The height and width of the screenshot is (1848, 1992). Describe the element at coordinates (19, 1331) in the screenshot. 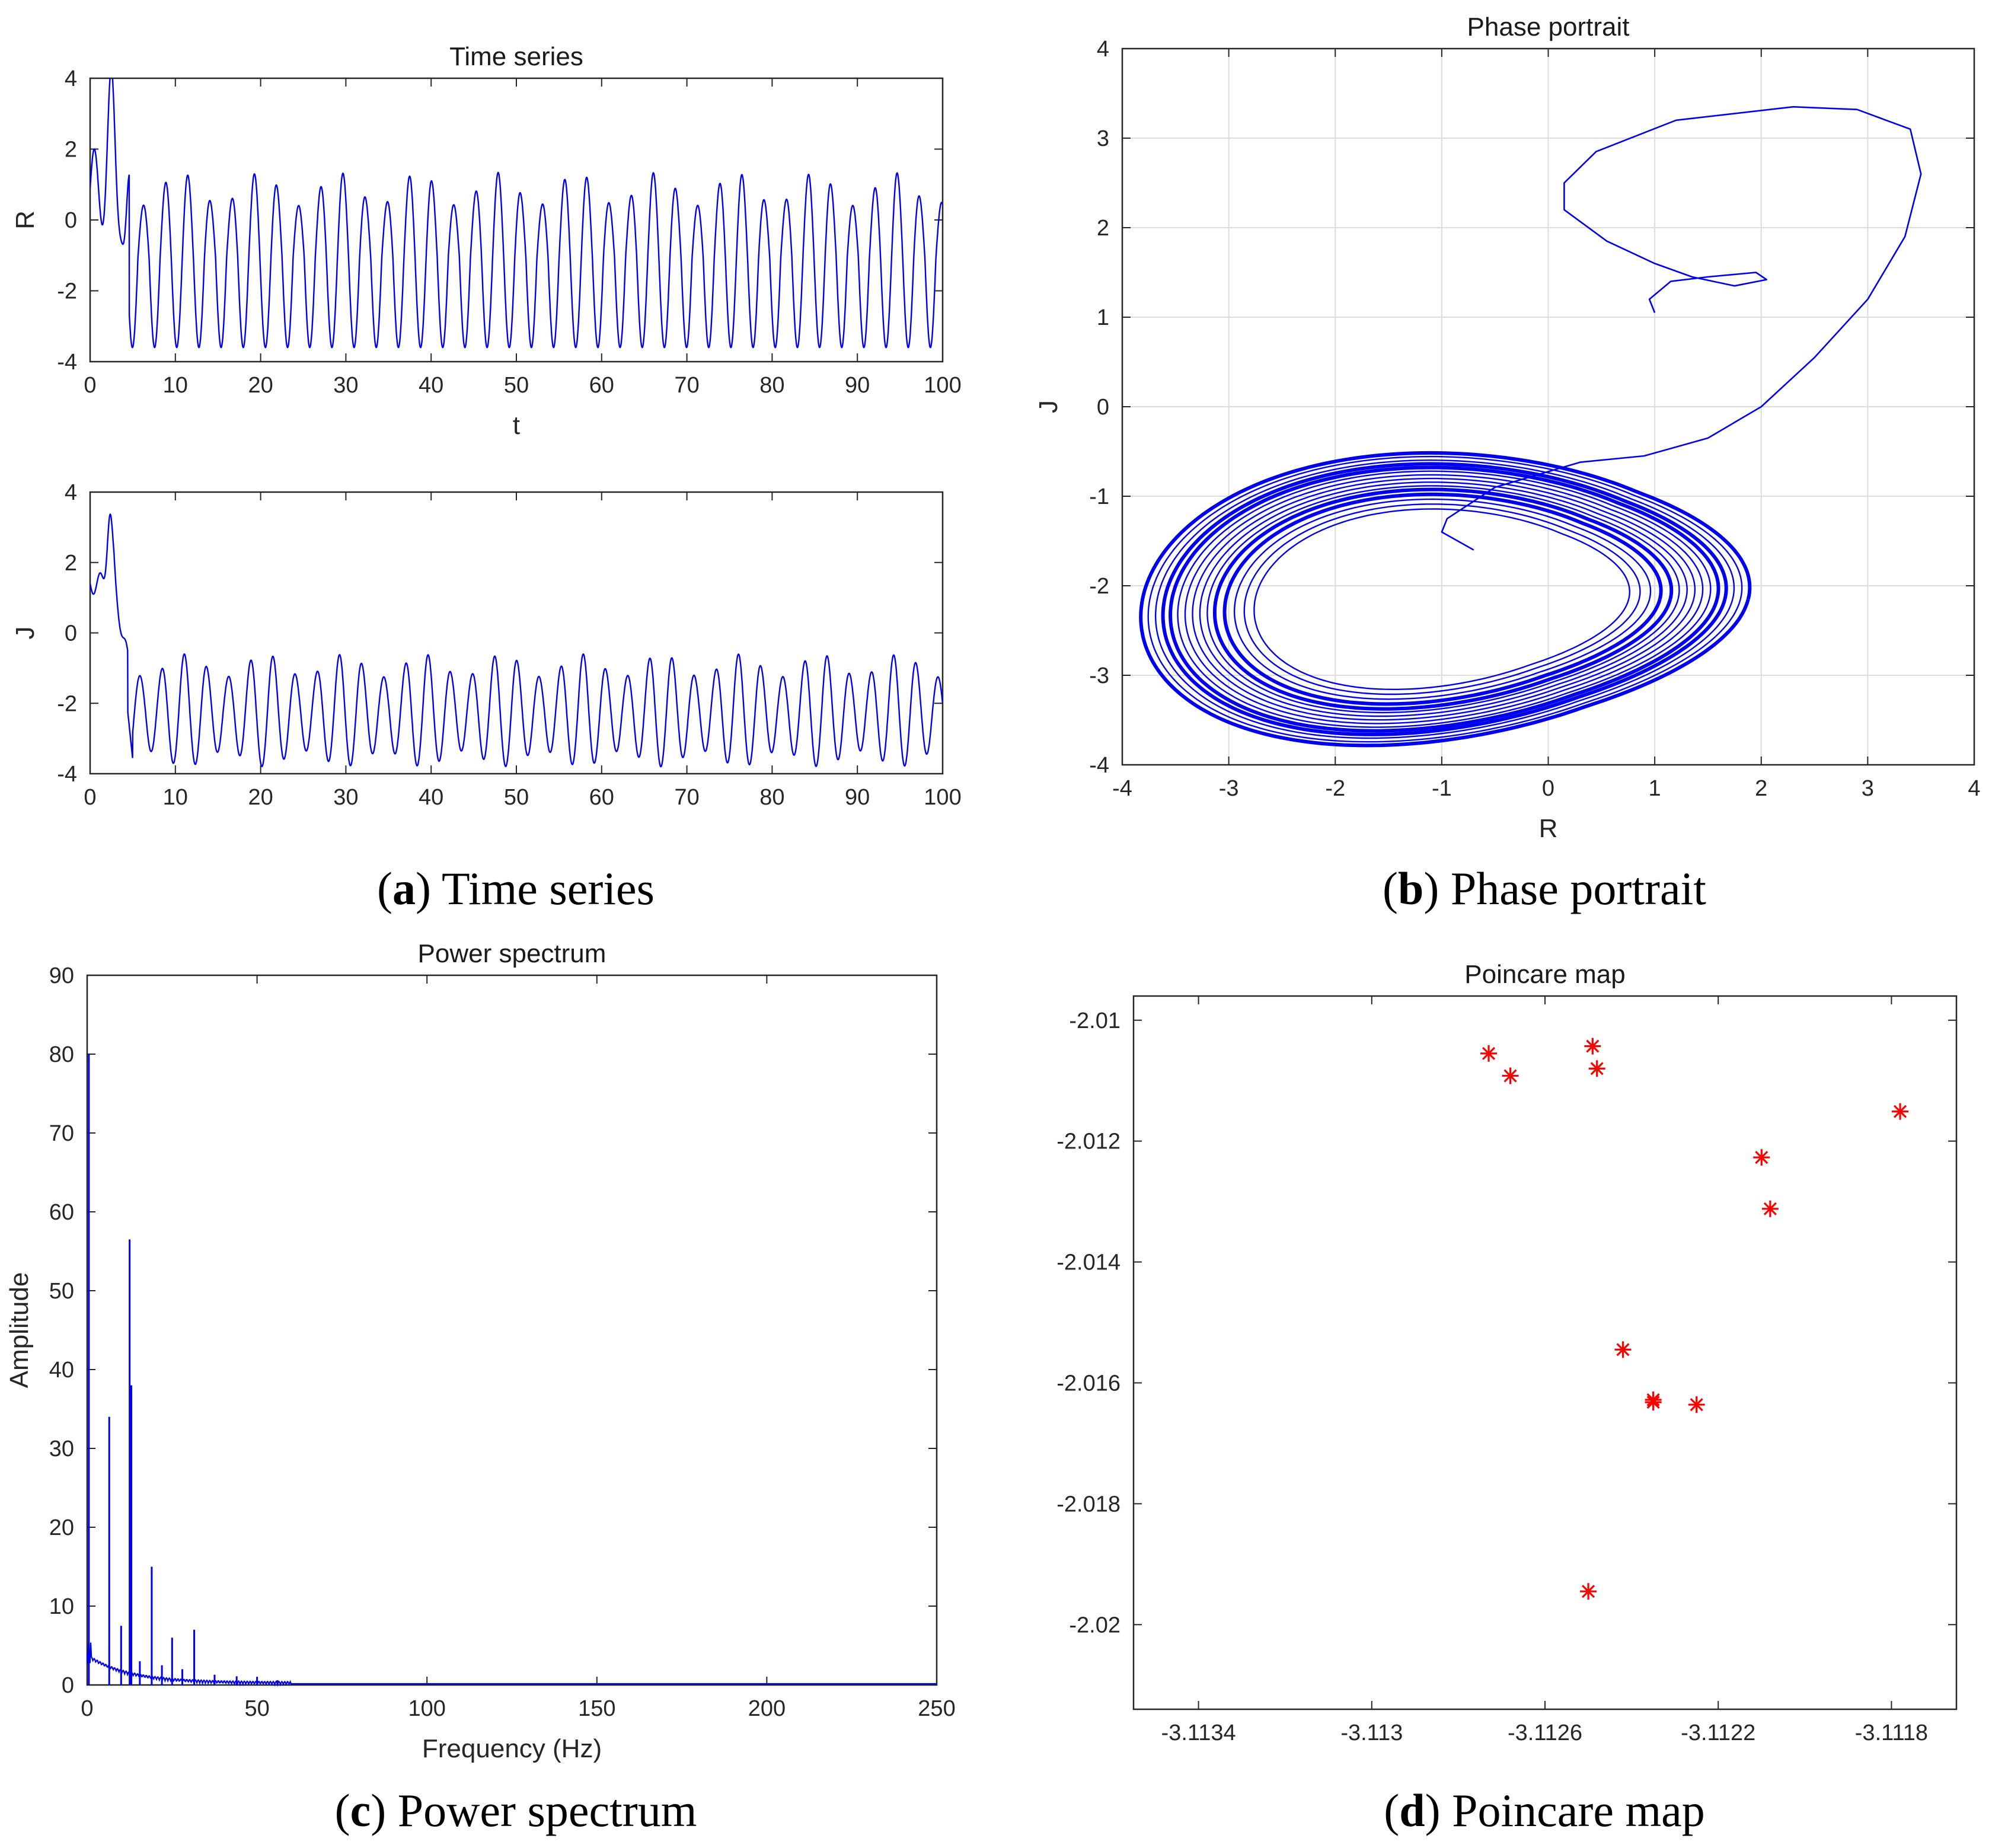

I see `y-axis-label: Amplitude` at that location.